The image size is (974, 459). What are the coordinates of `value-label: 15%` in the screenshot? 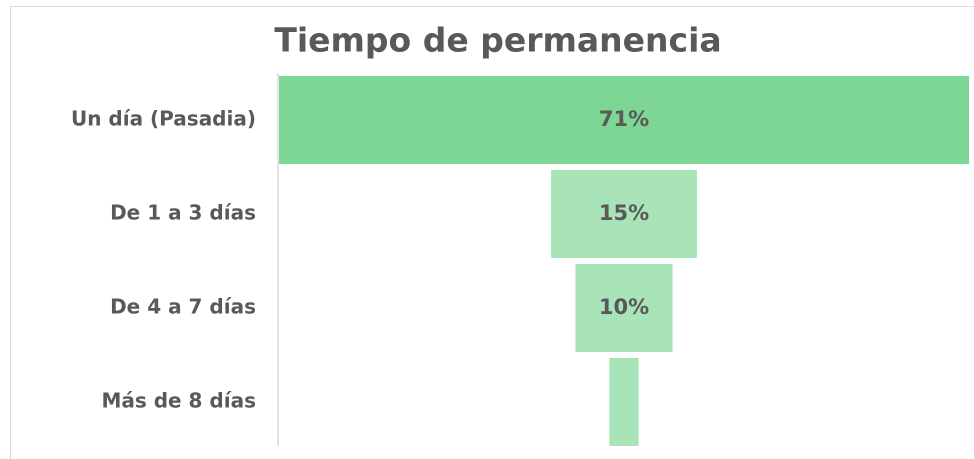 It's located at (624, 213).